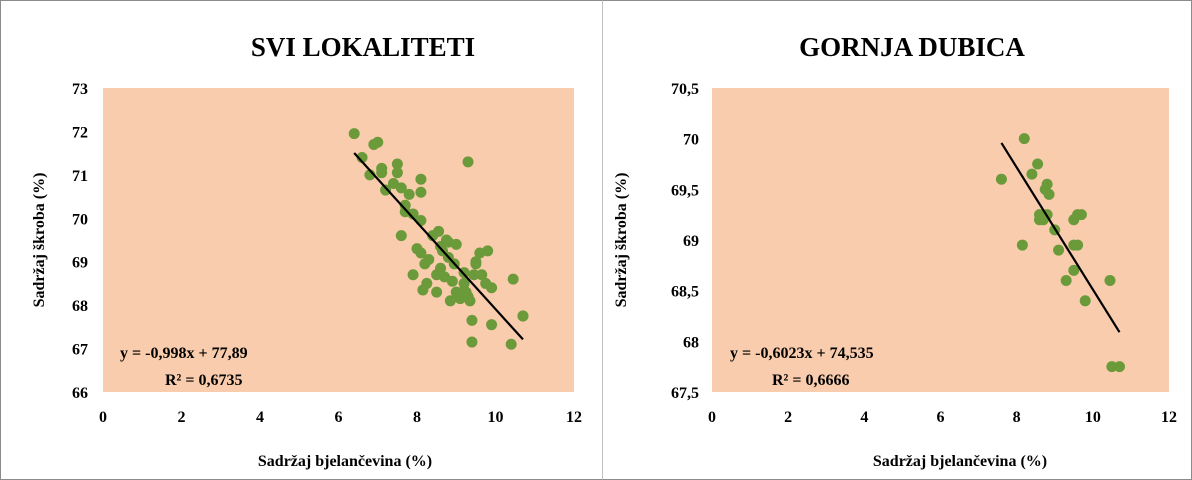 The width and height of the screenshot is (1192, 480). What do you see at coordinates (80, 350) in the screenshot?
I see `y-tick-label: 67` at bounding box center [80, 350].